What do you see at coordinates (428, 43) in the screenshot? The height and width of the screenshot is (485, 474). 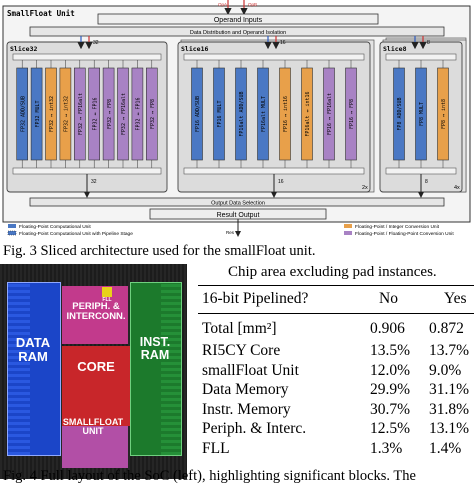 I see `slice-width-label: 8` at bounding box center [428, 43].